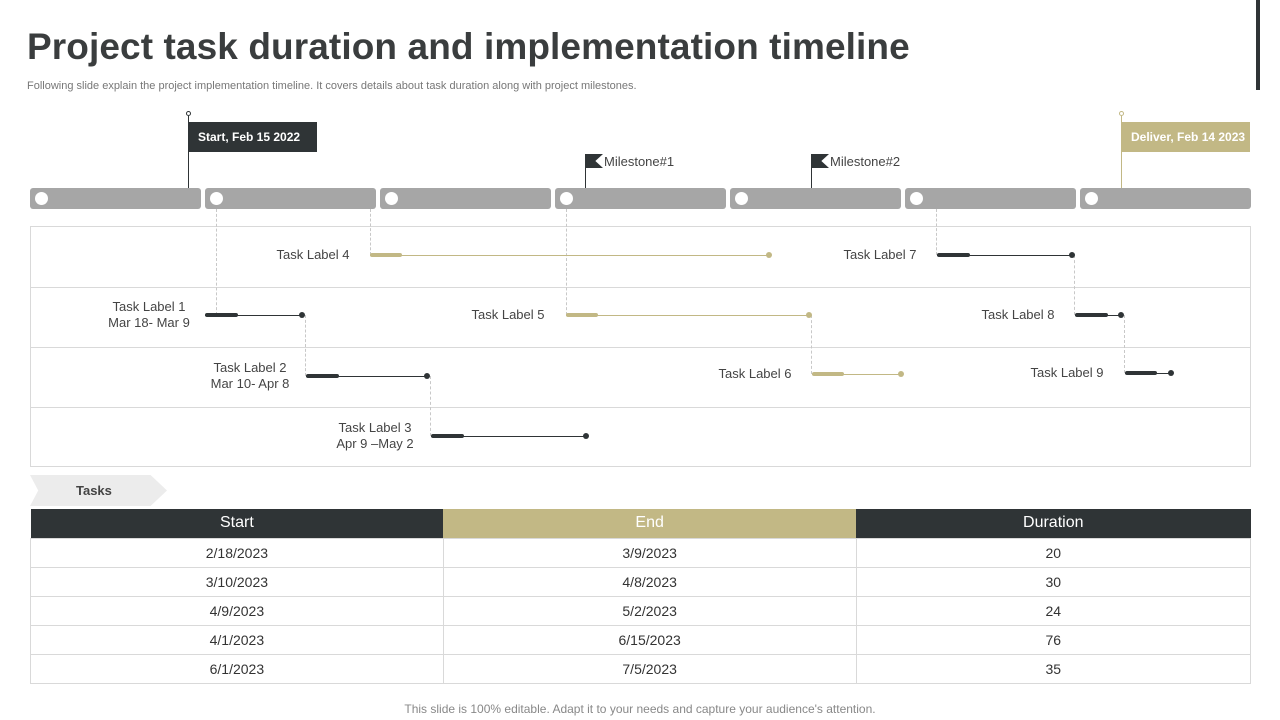 The width and height of the screenshot is (1280, 720). I want to click on cell-end: 6/15/2023, so click(649, 639).